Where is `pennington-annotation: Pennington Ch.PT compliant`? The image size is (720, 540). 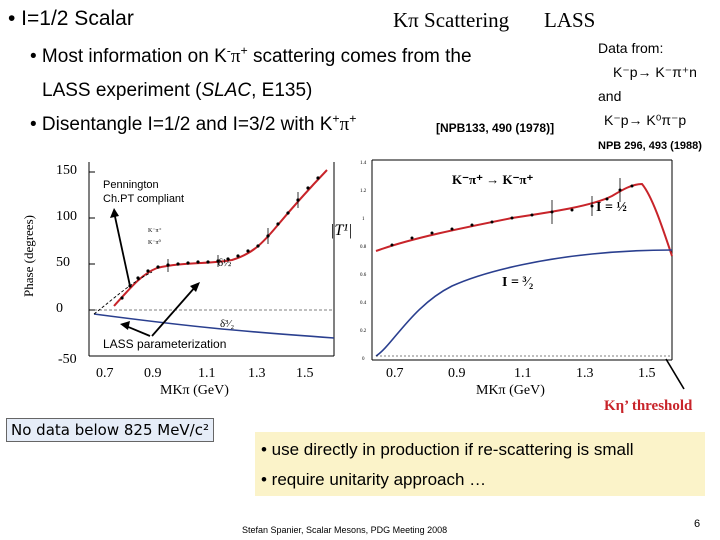 pennington-annotation: Pennington Ch.PT compliant is located at coordinates (144, 192).